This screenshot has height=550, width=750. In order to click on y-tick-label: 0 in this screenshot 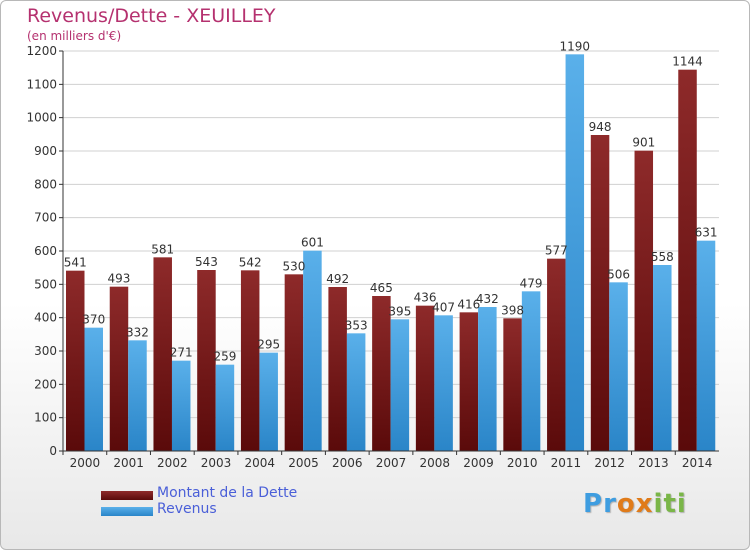, I will do `click(53, 451)`.